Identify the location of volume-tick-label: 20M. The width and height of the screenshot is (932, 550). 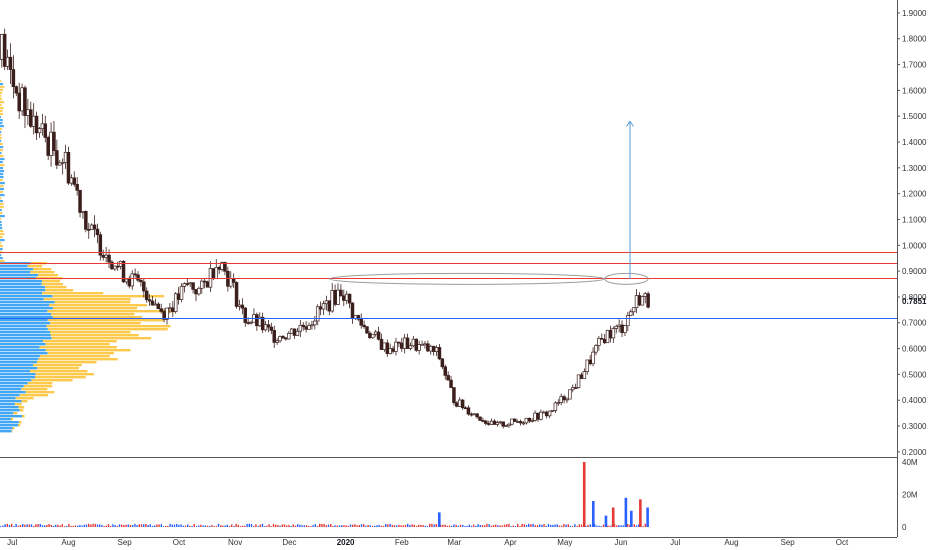
(910, 495).